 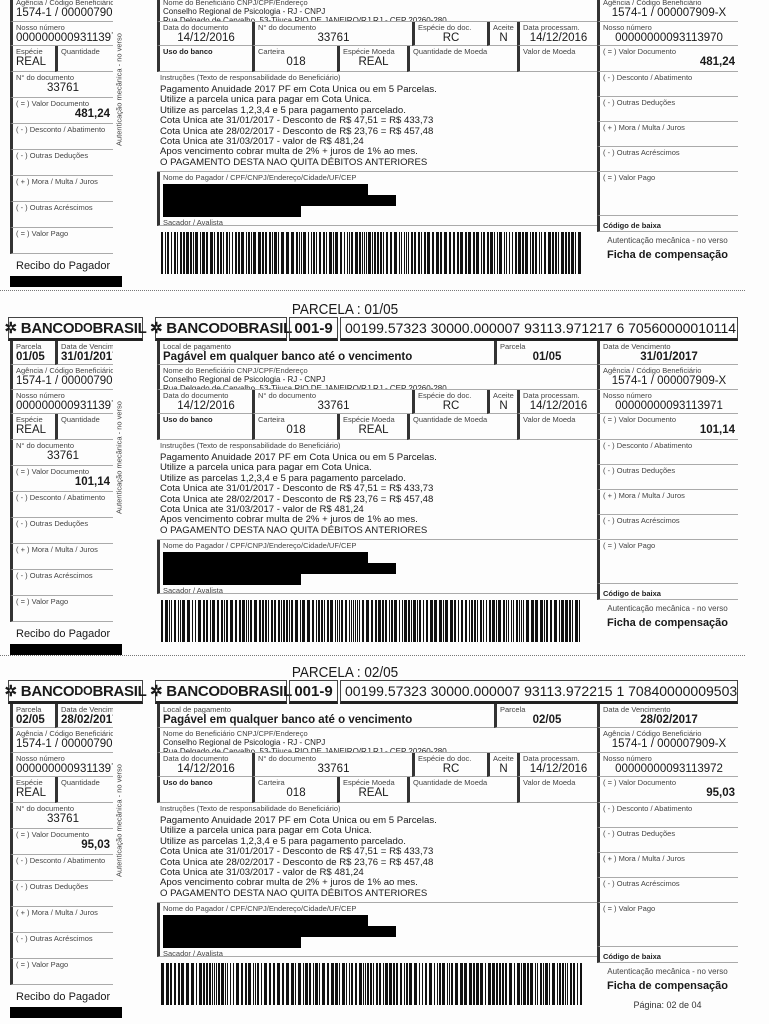 What do you see at coordinates (61, 497) in the screenshot?
I see `receipt-desconto-label: ( - ) Desconto / Abatimento` at bounding box center [61, 497].